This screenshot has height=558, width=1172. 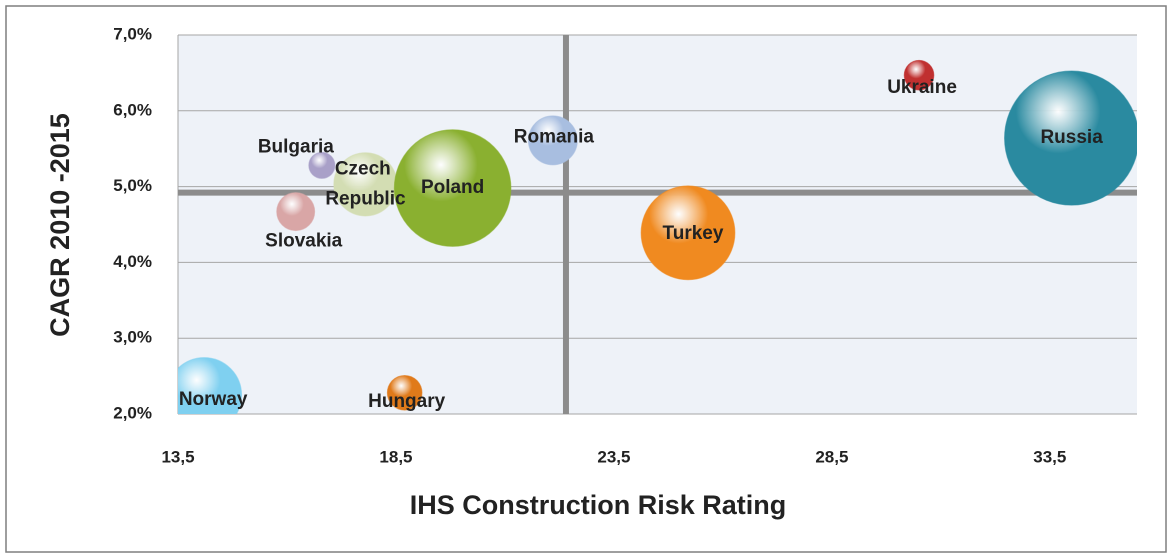 I want to click on y-tick-label: 4,0%, so click(x=132, y=261).